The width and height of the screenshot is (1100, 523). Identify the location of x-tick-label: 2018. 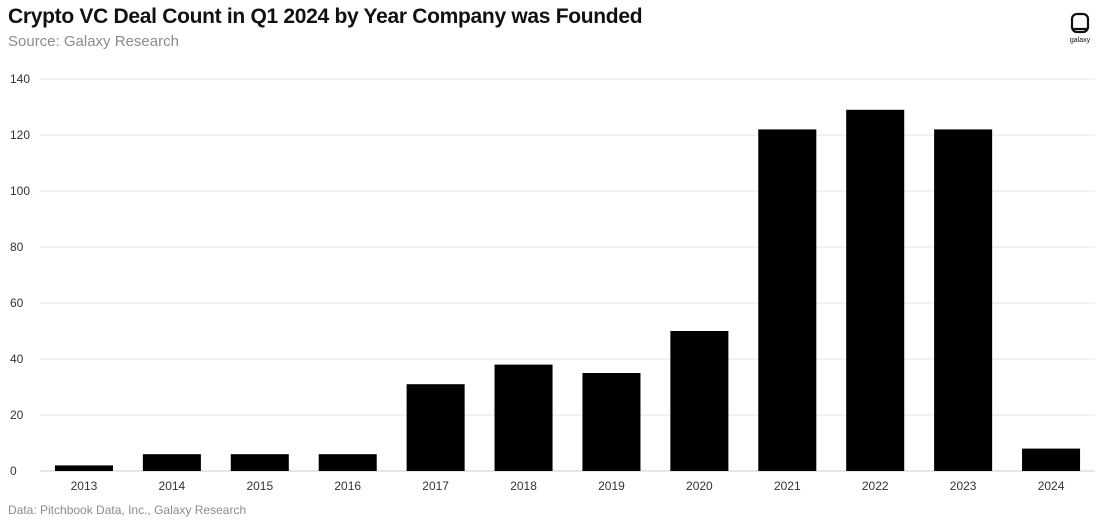
(523, 486).